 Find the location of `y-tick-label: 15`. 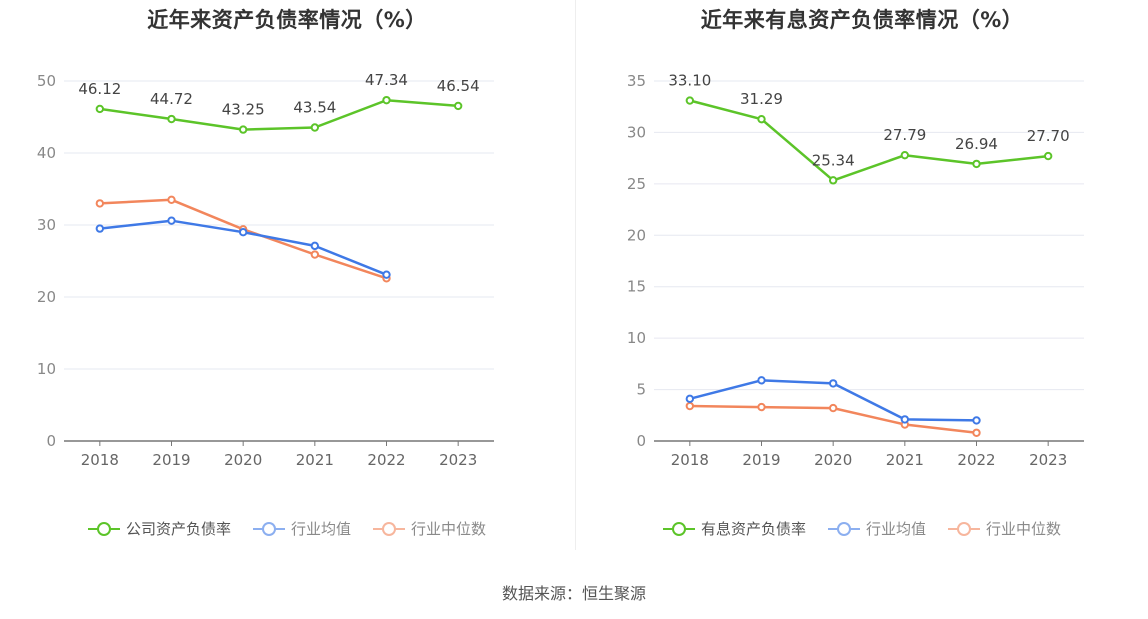

y-tick-label: 15 is located at coordinates (636, 287).